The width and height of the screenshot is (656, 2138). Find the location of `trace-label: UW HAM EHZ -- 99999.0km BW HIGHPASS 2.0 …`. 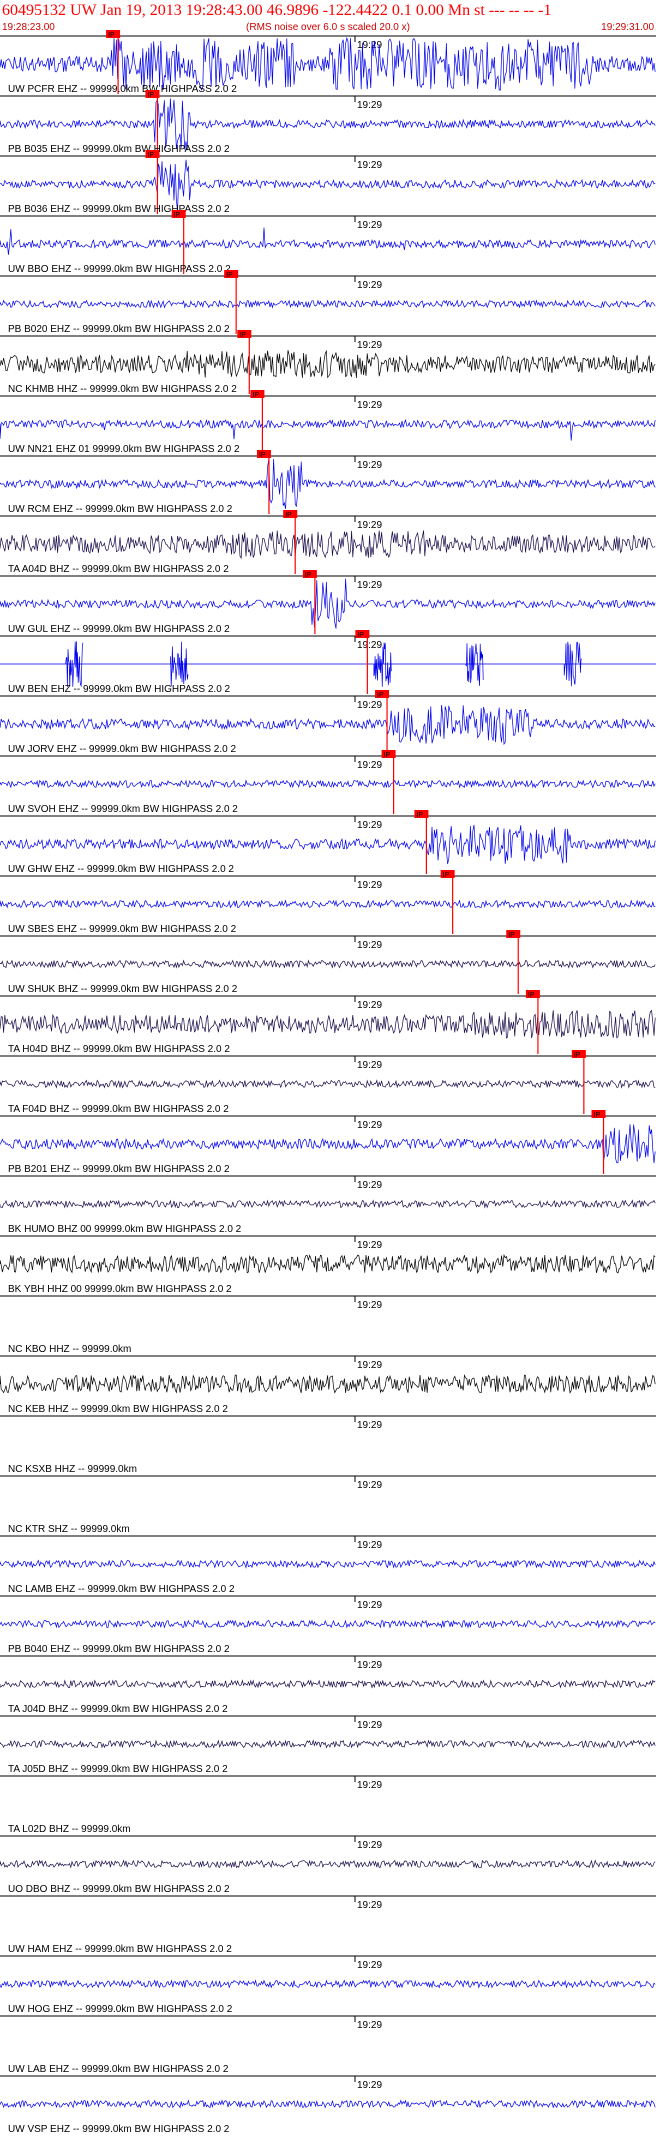

trace-label: UW HAM EHZ -- 99999.0km BW HIGHPASS 2.0 … is located at coordinates (120, 1949).